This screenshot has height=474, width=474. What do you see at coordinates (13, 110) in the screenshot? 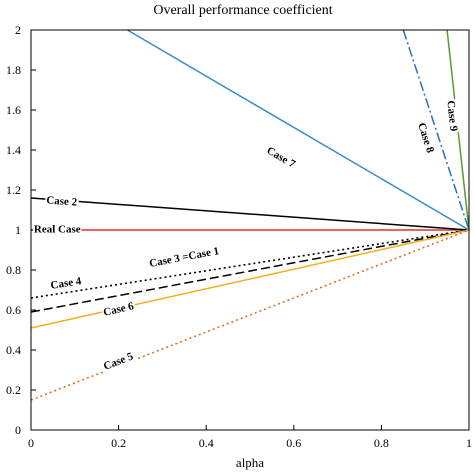
I see `y-tick-label: 1.6` at bounding box center [13, 110].